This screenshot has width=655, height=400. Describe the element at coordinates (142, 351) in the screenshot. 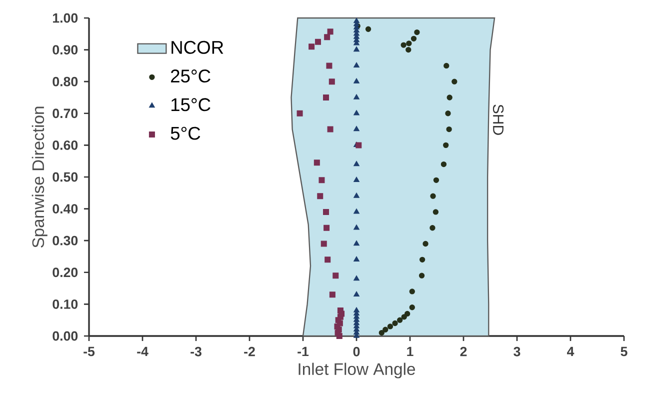

I see `x-tick-label: -4` at that location.